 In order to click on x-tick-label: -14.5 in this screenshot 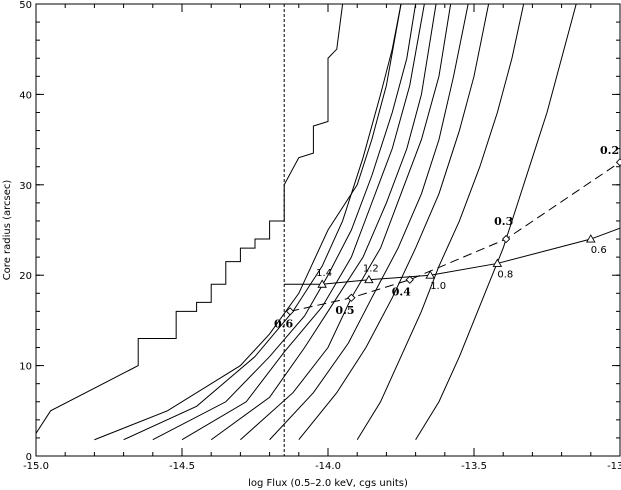, I will do `click(182, 466)`.